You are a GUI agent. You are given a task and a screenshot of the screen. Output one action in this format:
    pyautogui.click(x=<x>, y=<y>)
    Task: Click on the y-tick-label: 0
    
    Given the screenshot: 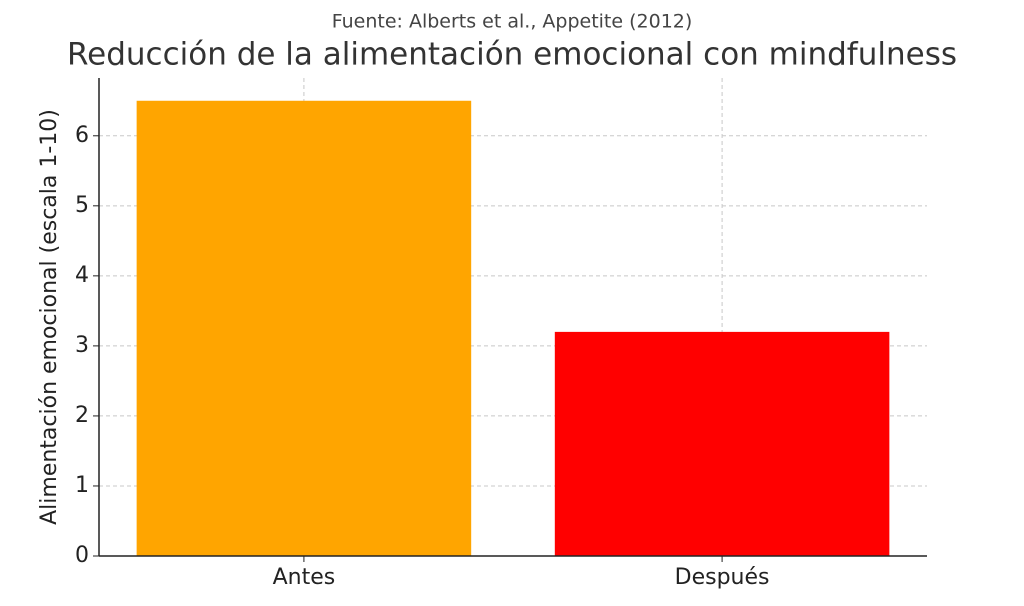 What is the action you would take?
    pyautogui.click(x=82, y=555)
    